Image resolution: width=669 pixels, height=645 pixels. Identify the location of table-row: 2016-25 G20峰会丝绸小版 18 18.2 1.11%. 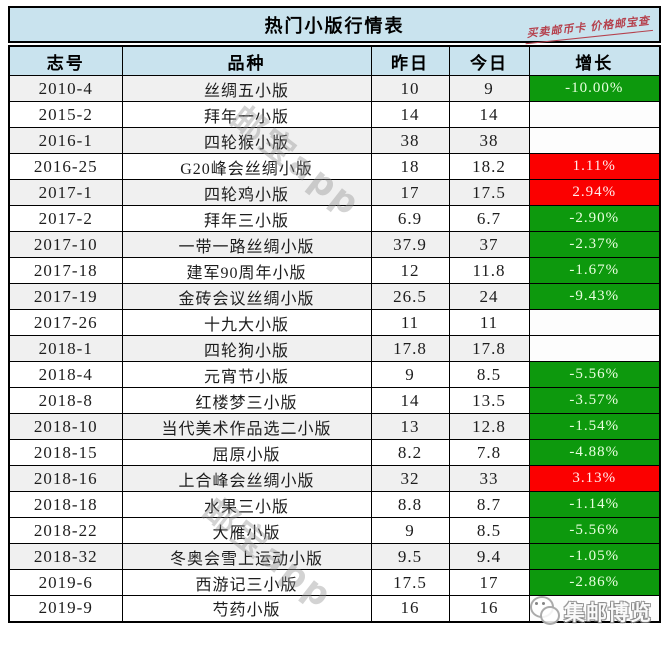
(334, 166).